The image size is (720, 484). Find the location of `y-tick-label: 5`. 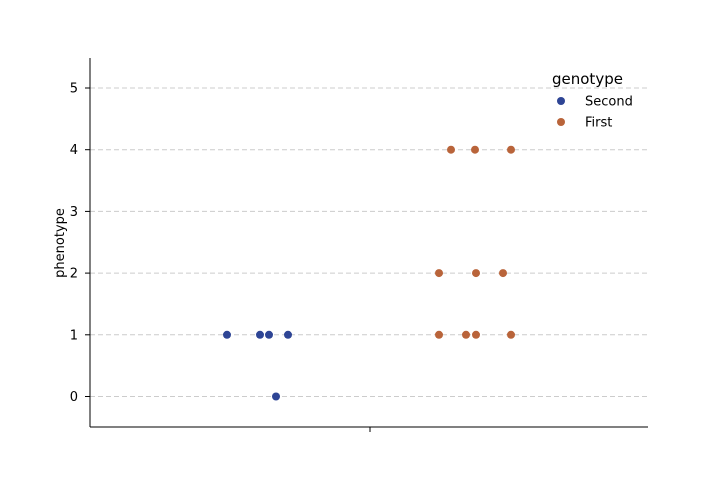

y-tick-label: 5 is located at coordinates (74, 89).